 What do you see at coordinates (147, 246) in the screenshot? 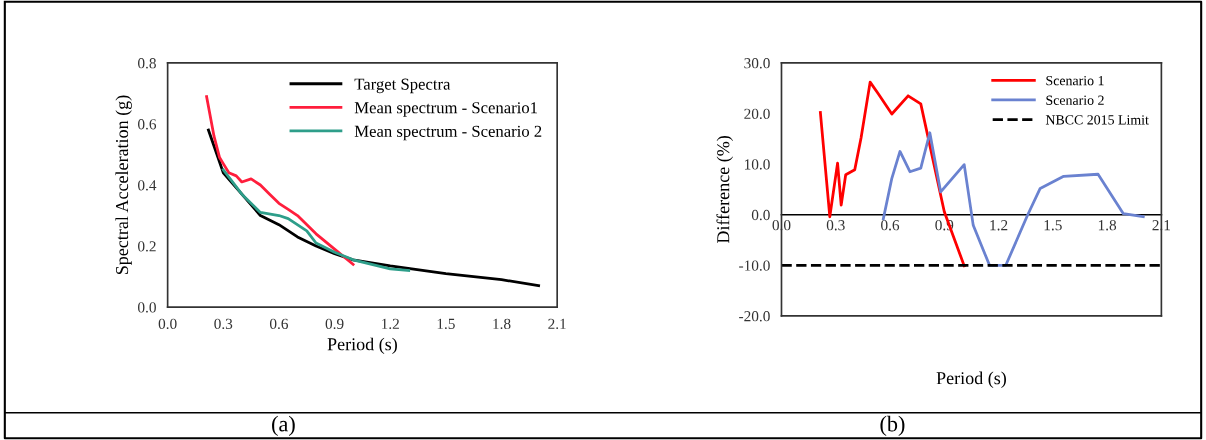
I see `y-tick-label: 0.2` at bounding box center [147, 246].